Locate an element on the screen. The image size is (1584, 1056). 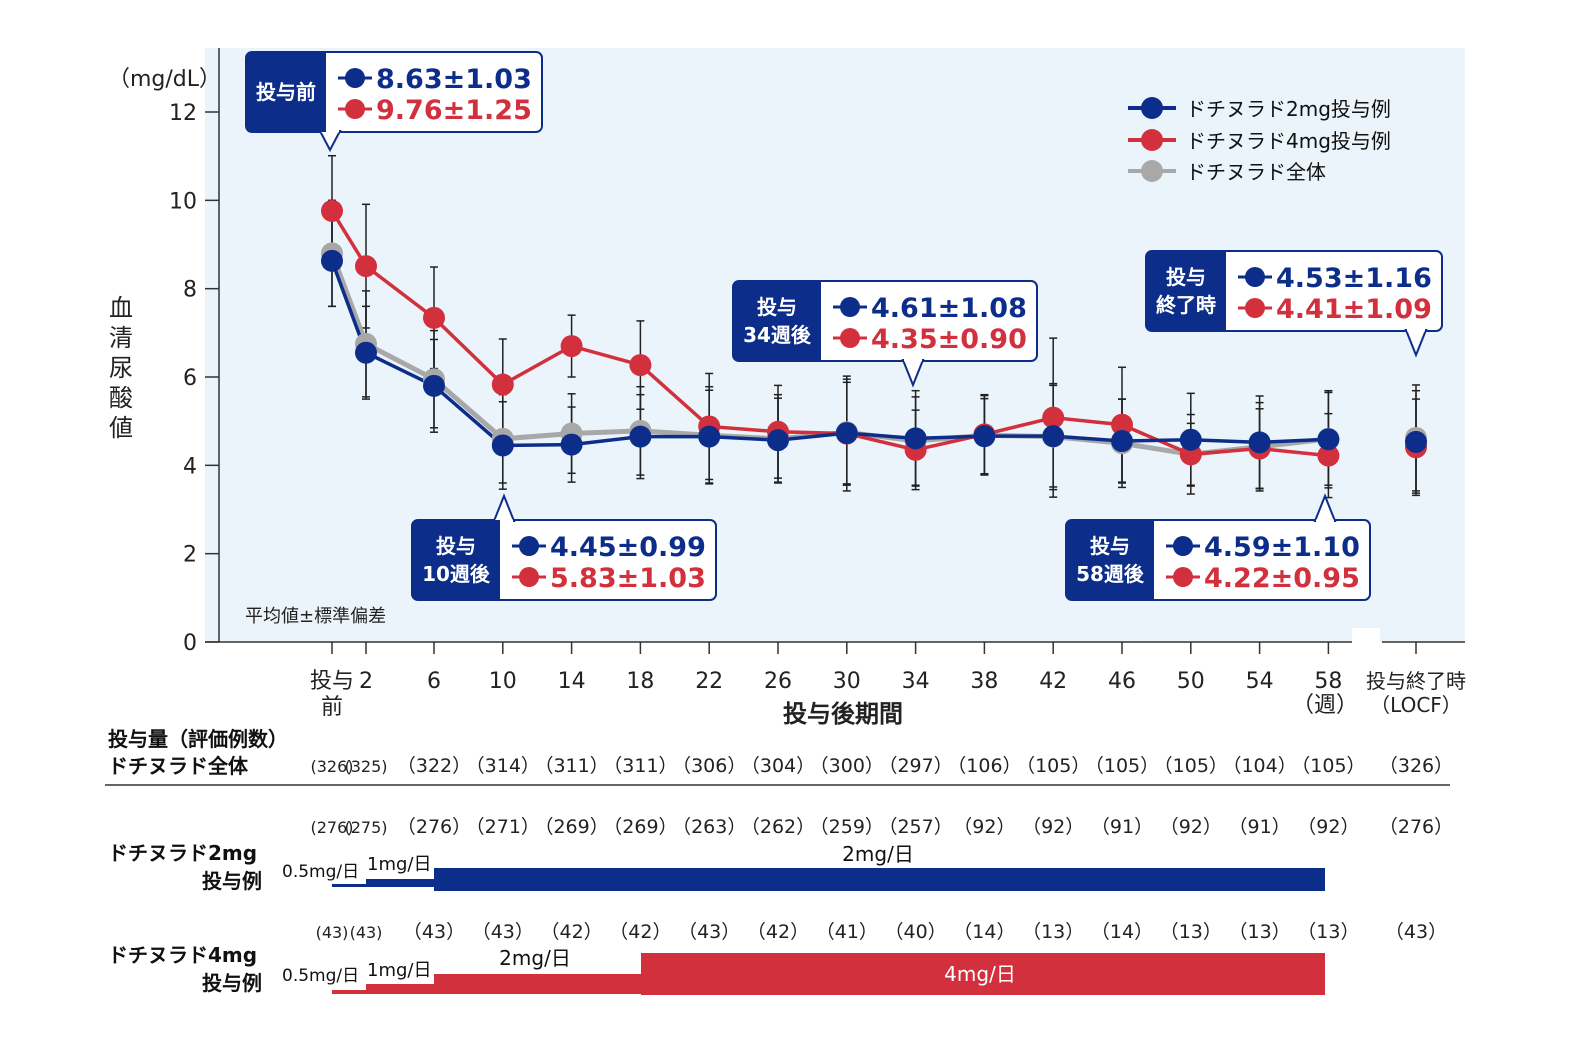
y-axis-title: 血清尿酸値 is located at coordinates (121, 368).